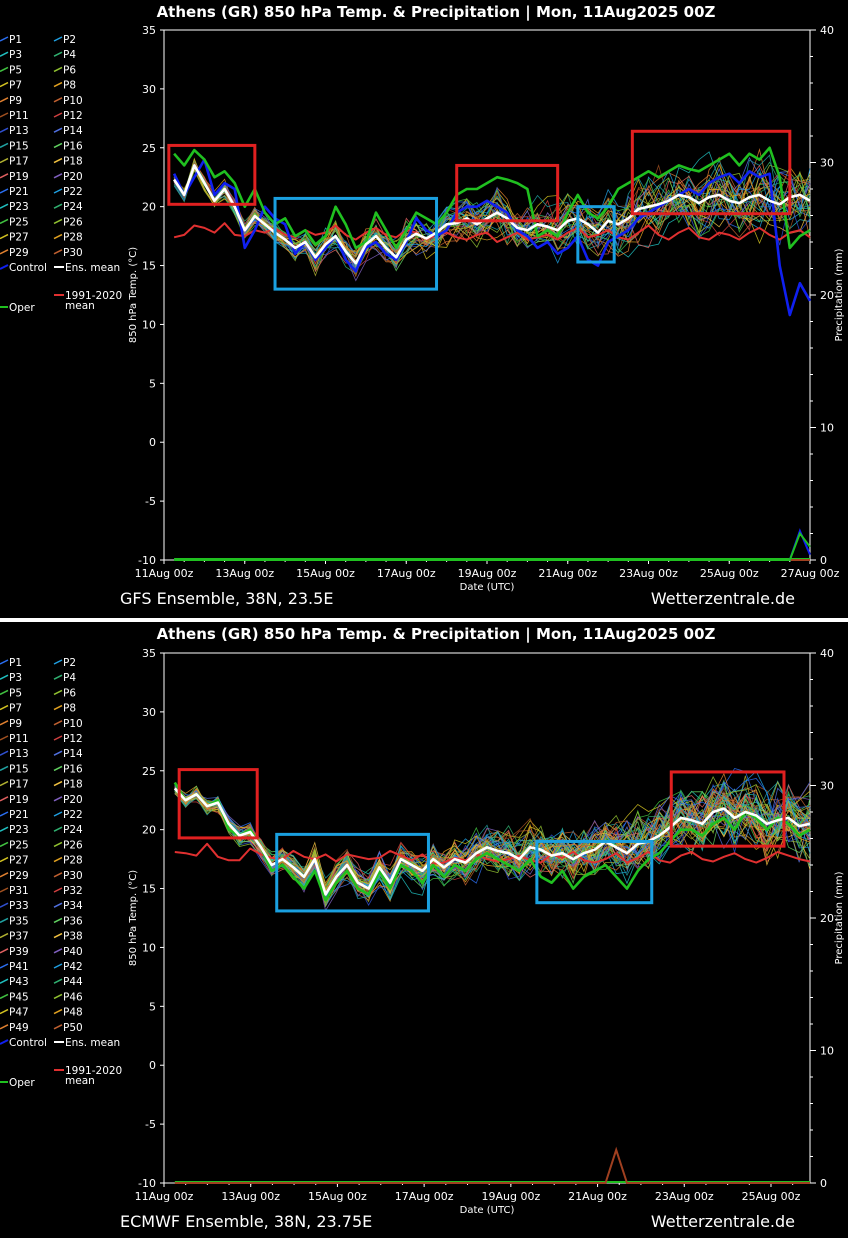 This screenshot has height=1238, width=848. What do you see at coordinates (73, 937) in the screenshot?
I see `legend-item: P38` at bounding box center [73, 937].